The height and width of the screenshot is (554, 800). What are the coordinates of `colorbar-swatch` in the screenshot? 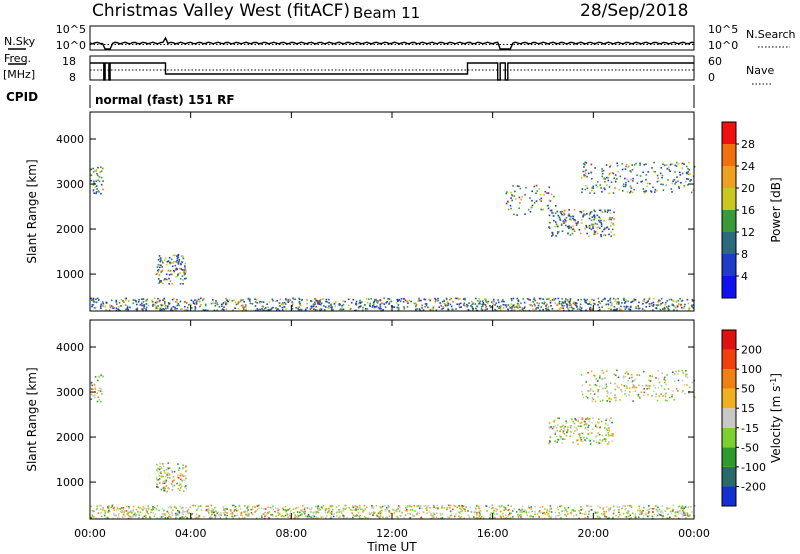 It's located at (729, 177).